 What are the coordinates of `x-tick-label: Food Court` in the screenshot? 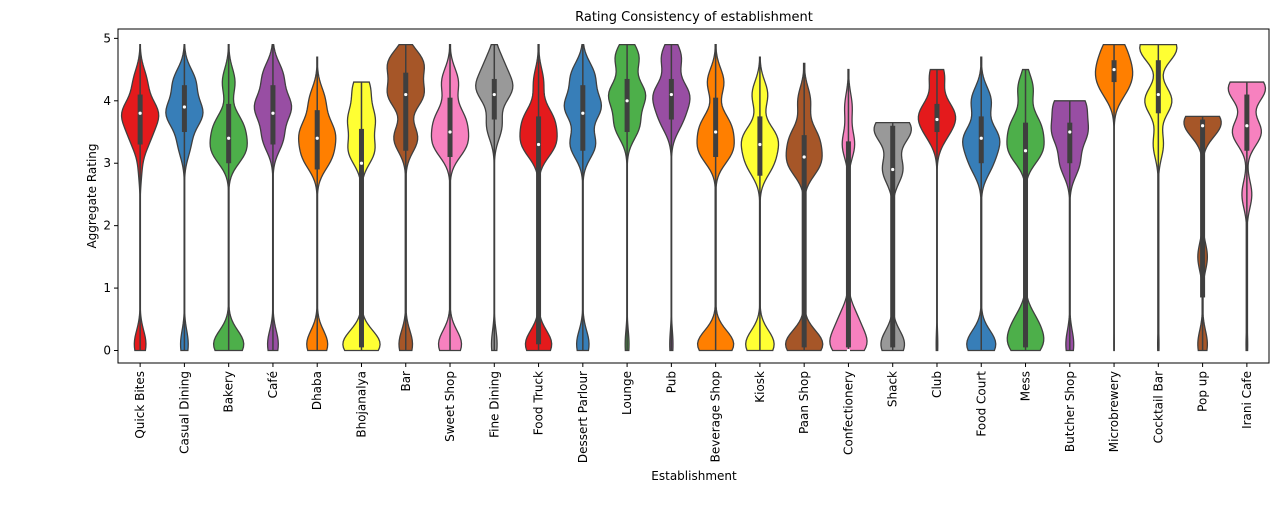 It's located at (981, 404).